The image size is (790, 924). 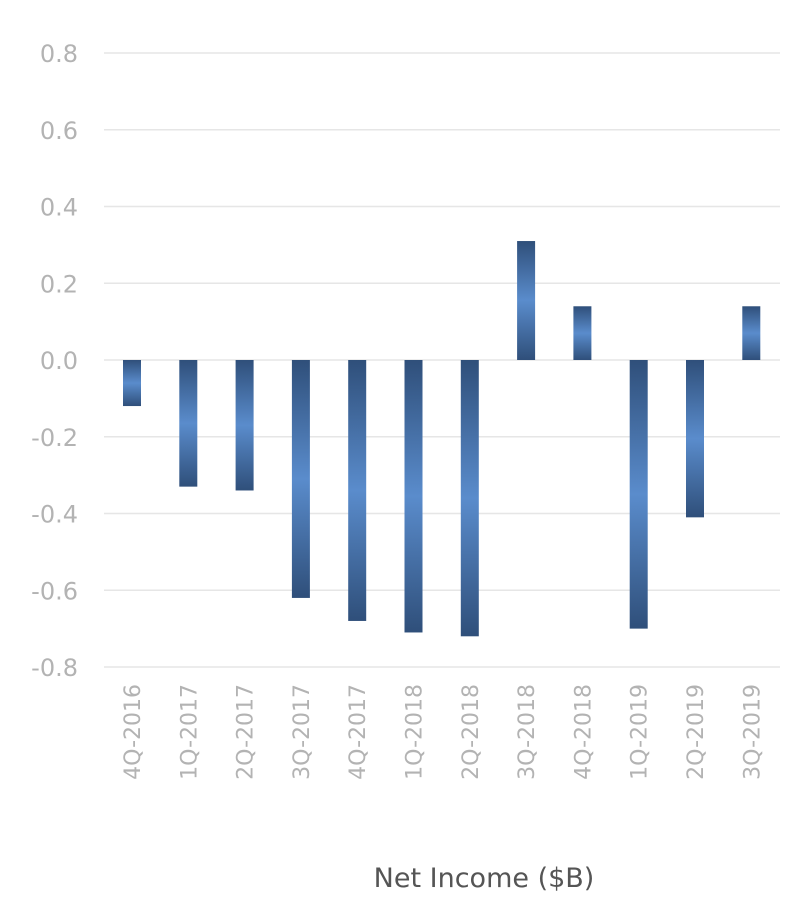 I want to click on bar-1Q-2019, so click(x=638, y=494).